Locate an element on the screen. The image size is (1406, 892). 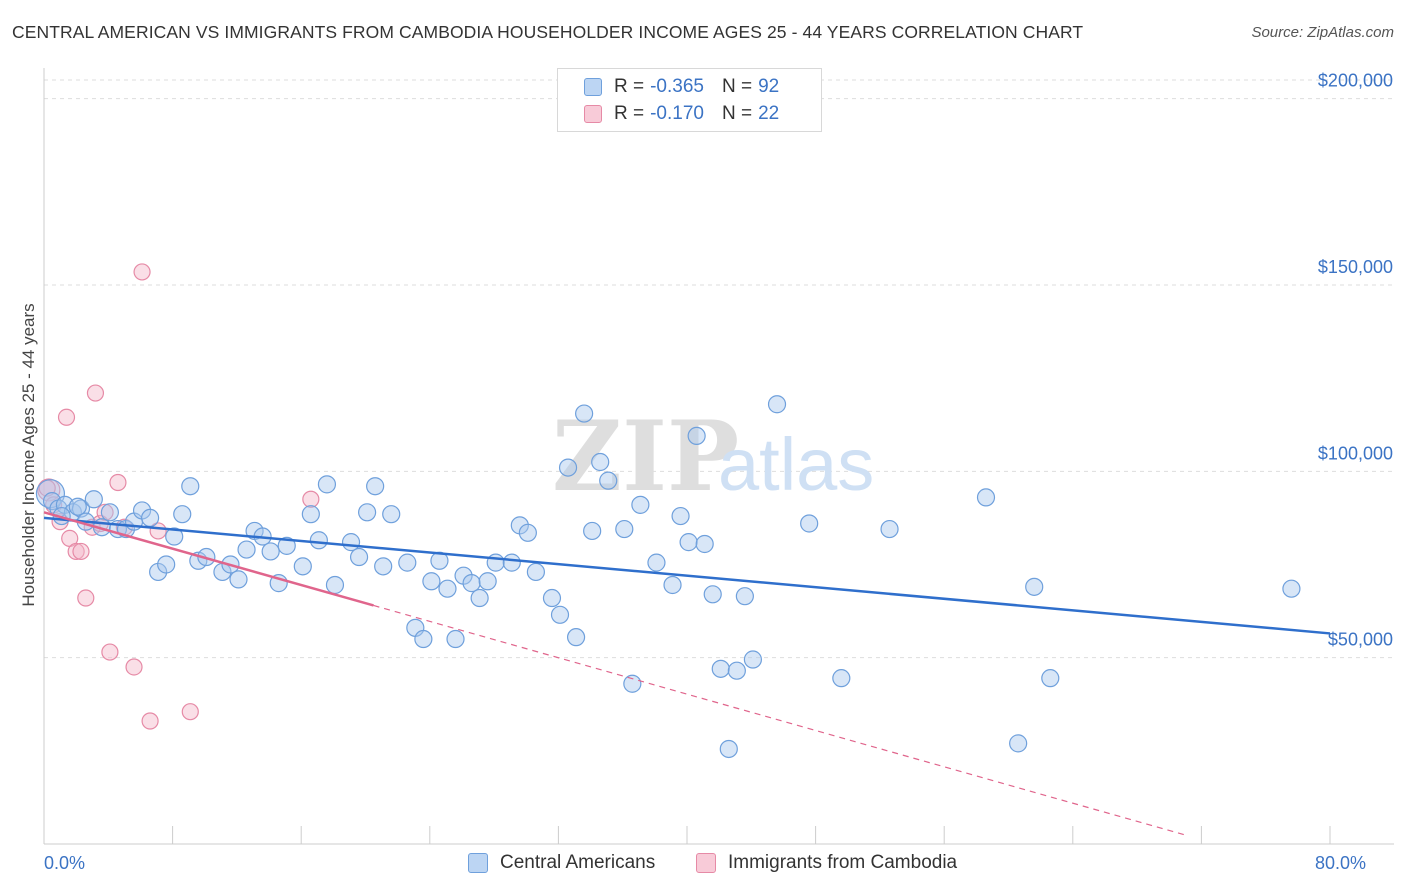
y-axis-label: Householder Income Ages 25 - 44 years is located at coordinates (28, 454).